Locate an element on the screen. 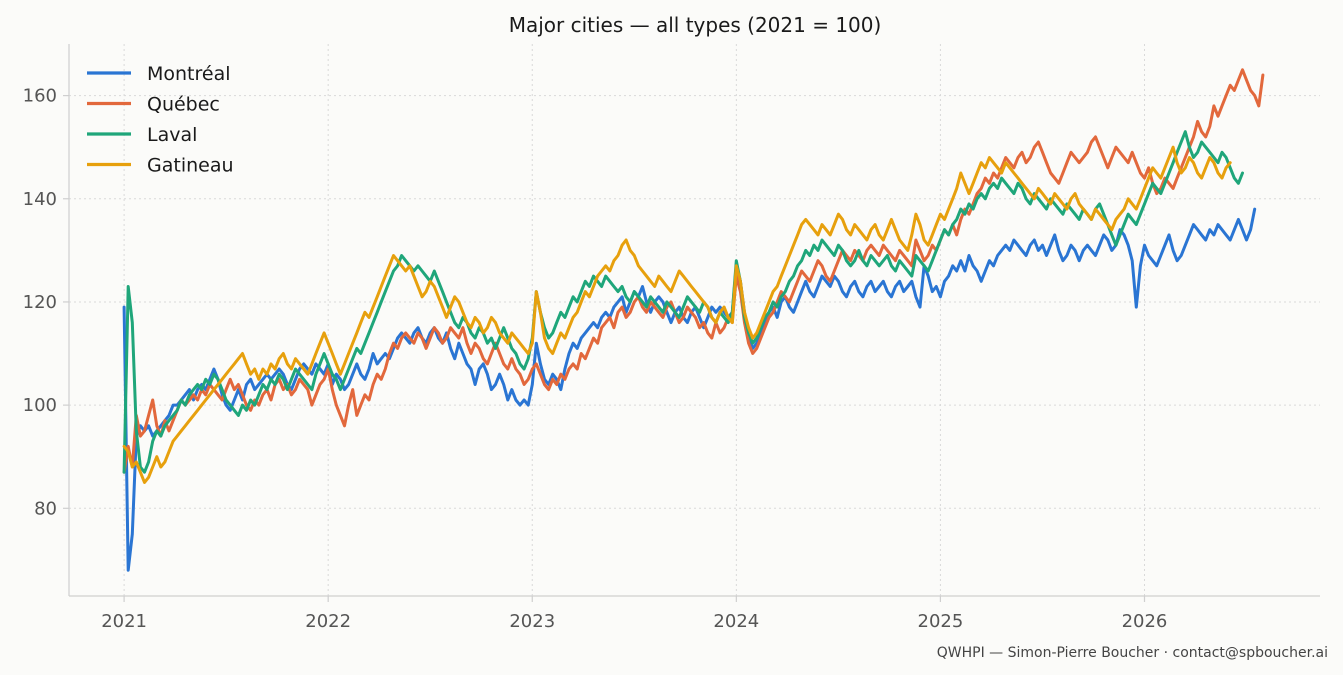 This screenshot has width=1343, height=675. y-tick-label: 80 is located at coordinates (45, 508).